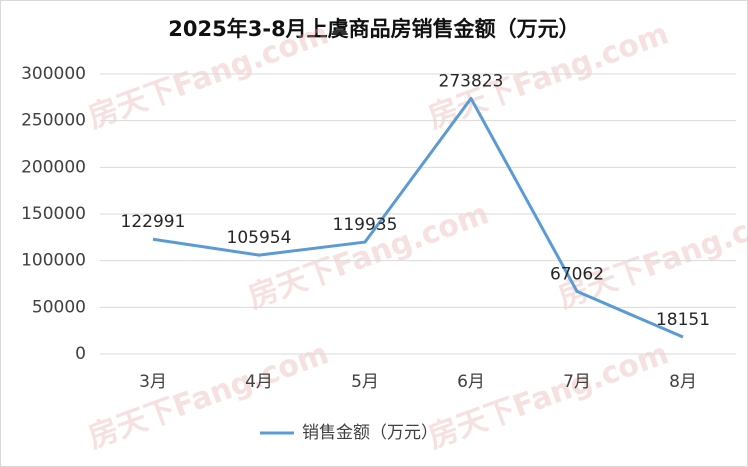 The height and width of the screenshot is (467, 748). Describe the element at coordinates (153, 222) in the screenshot. I see `data-label: 122991` at that location.